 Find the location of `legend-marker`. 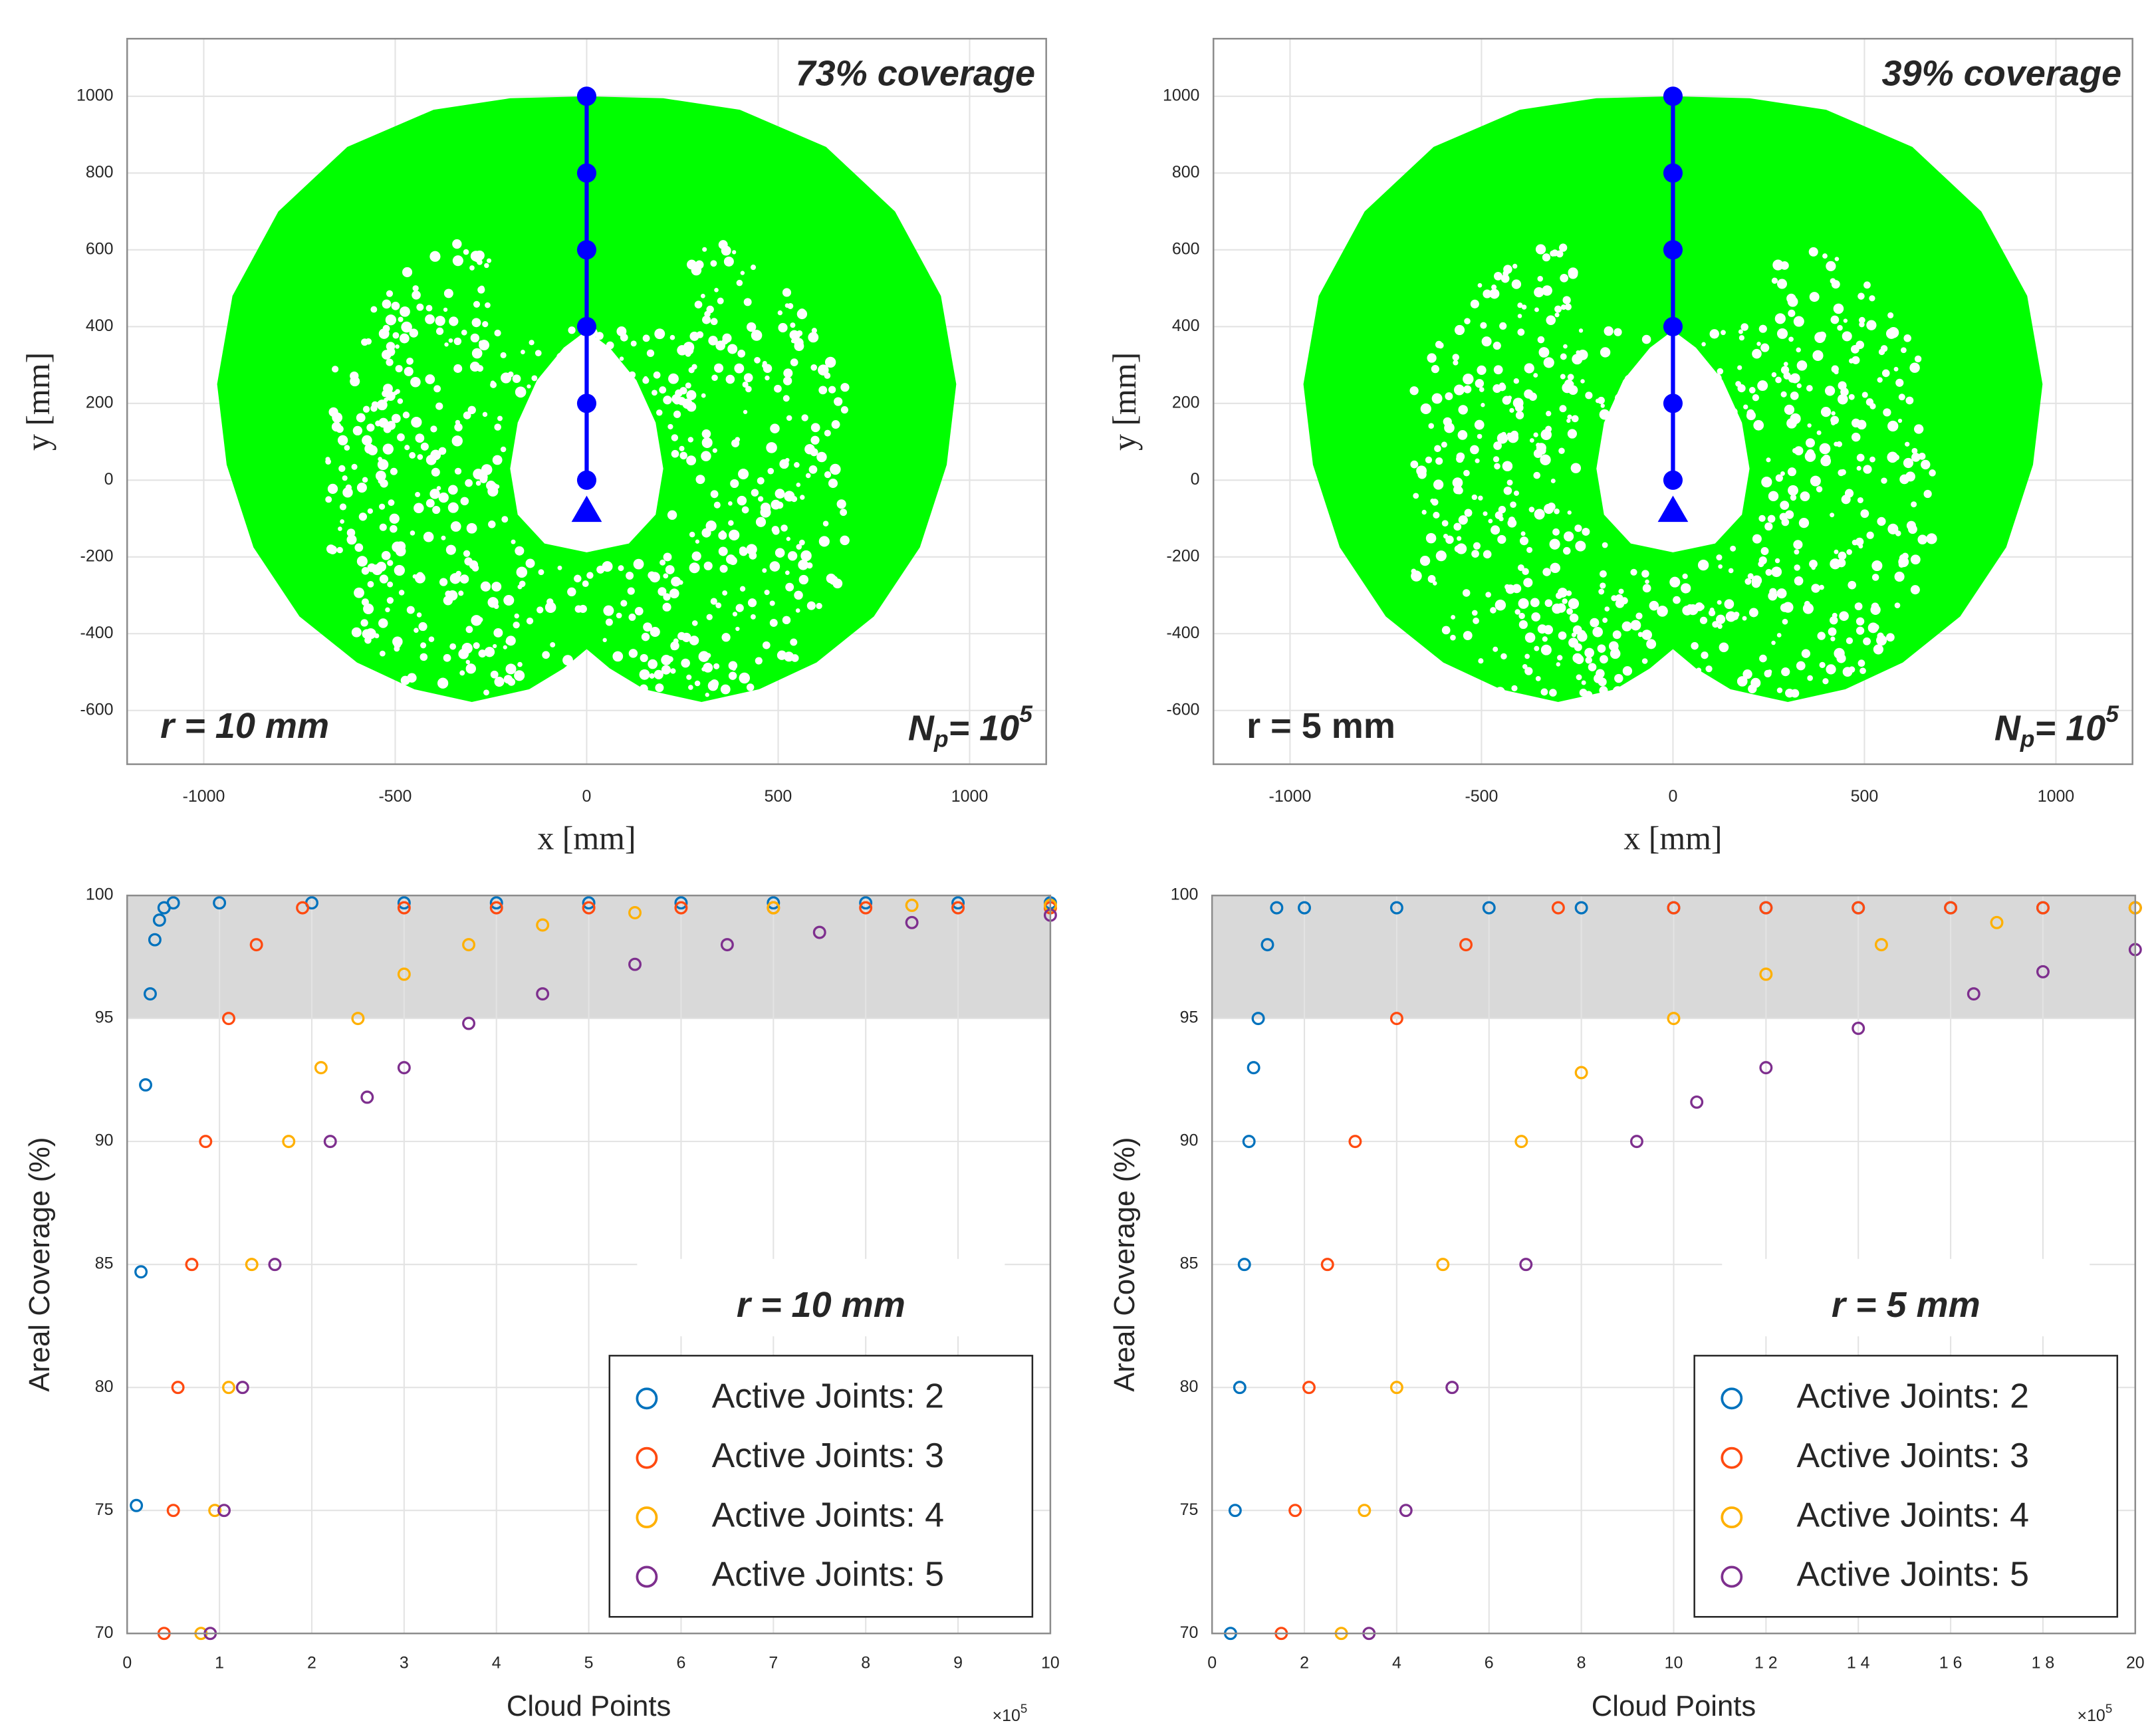

legend-marker is located at coordinates (1732, 1576).